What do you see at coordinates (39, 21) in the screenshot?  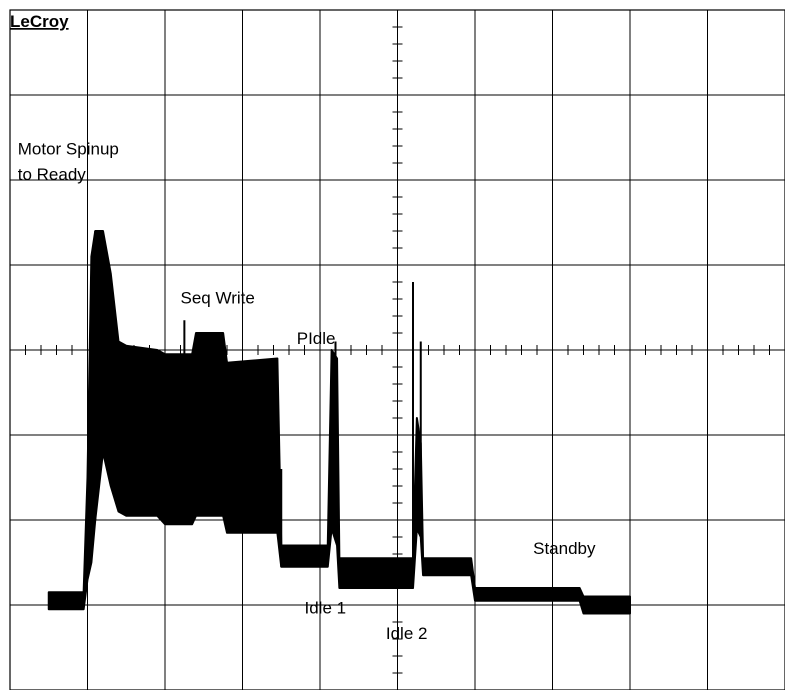 I see `brand-logo: LeCroy` at bounding box center [39, 21].